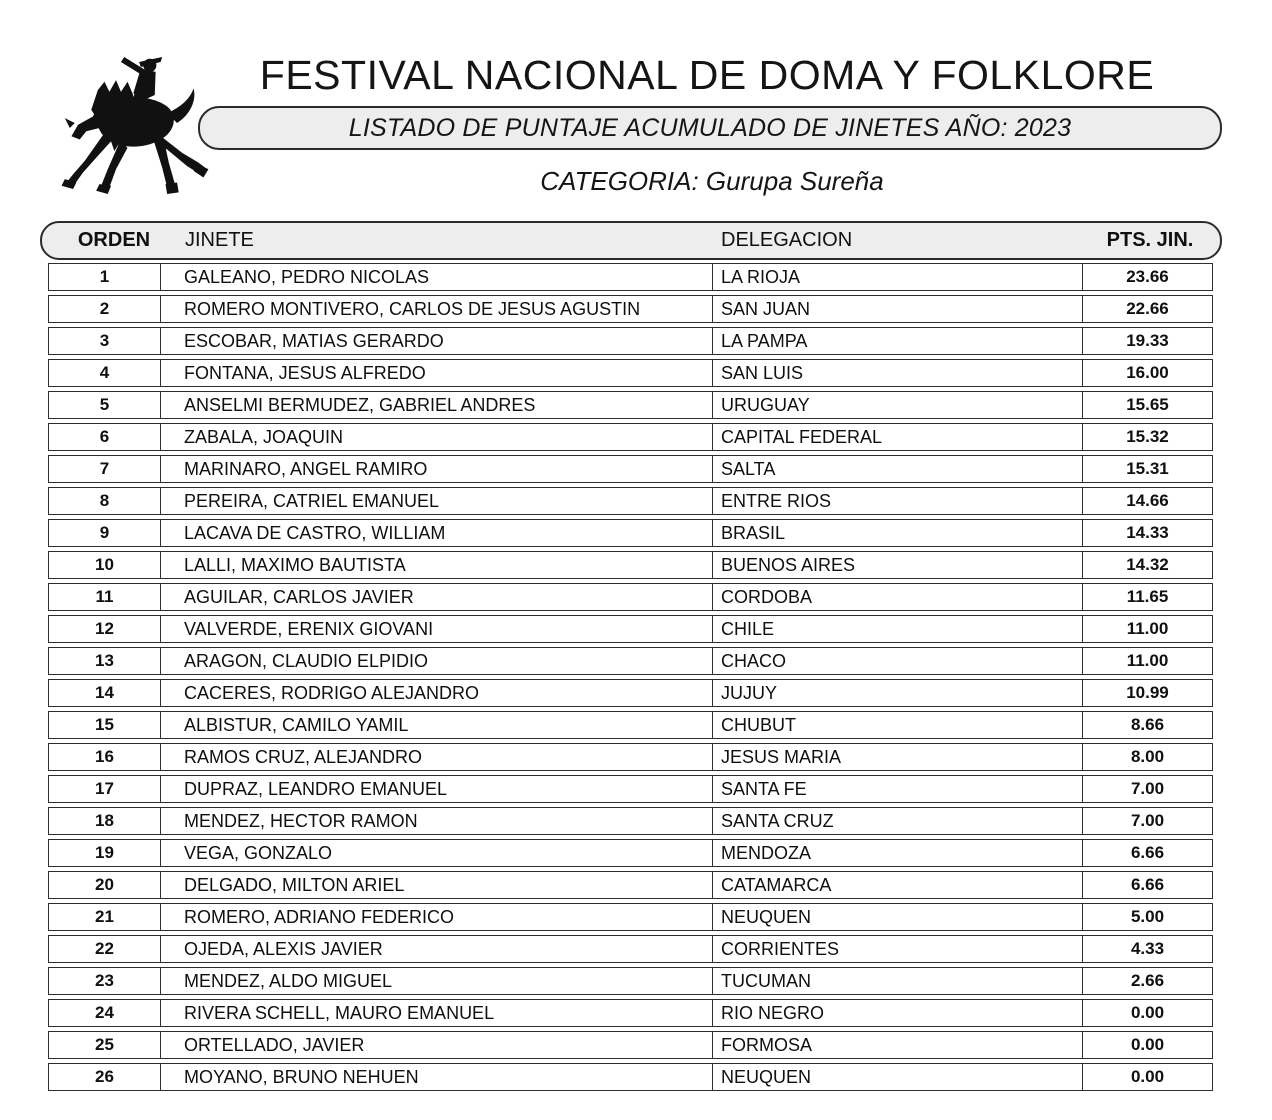 This screenshot has height=1120, width=1272. Describe the element at coordinates (898, 1013) in the screenshot. I see `cell-delegacion: RIO NEGRO` at that location.